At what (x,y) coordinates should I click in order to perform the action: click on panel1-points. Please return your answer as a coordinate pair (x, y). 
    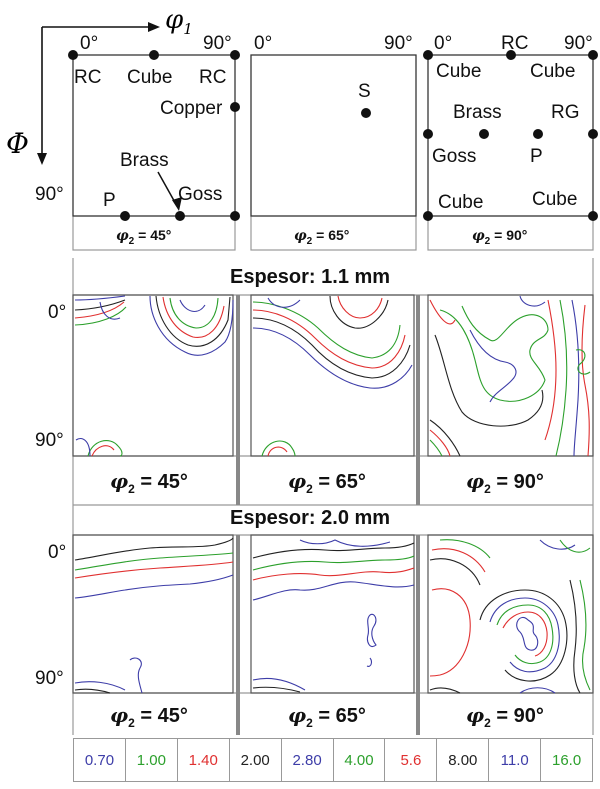
    Looking at the image, I should click on (154, 135).